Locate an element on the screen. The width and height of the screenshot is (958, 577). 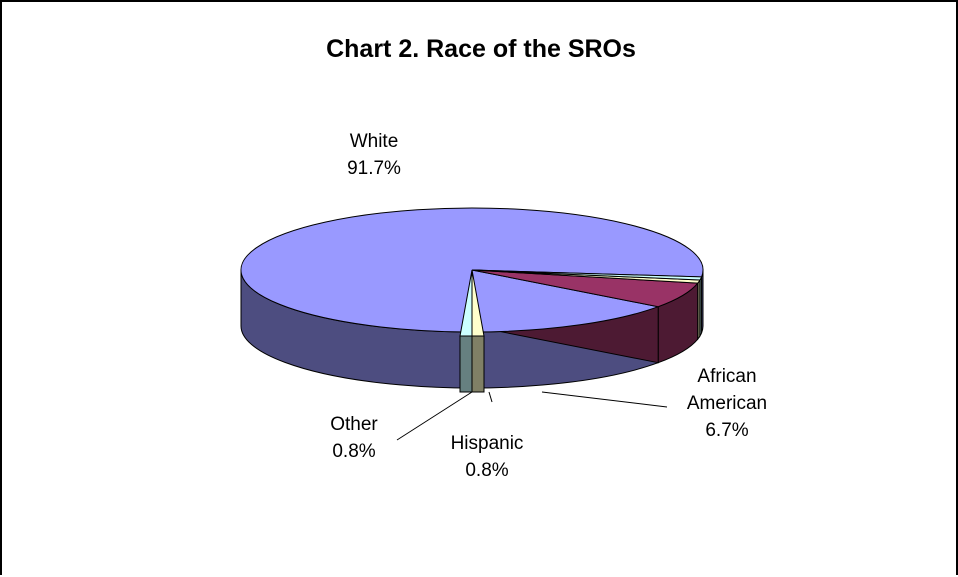
leader-line-other is located at coordinates (434, 416).